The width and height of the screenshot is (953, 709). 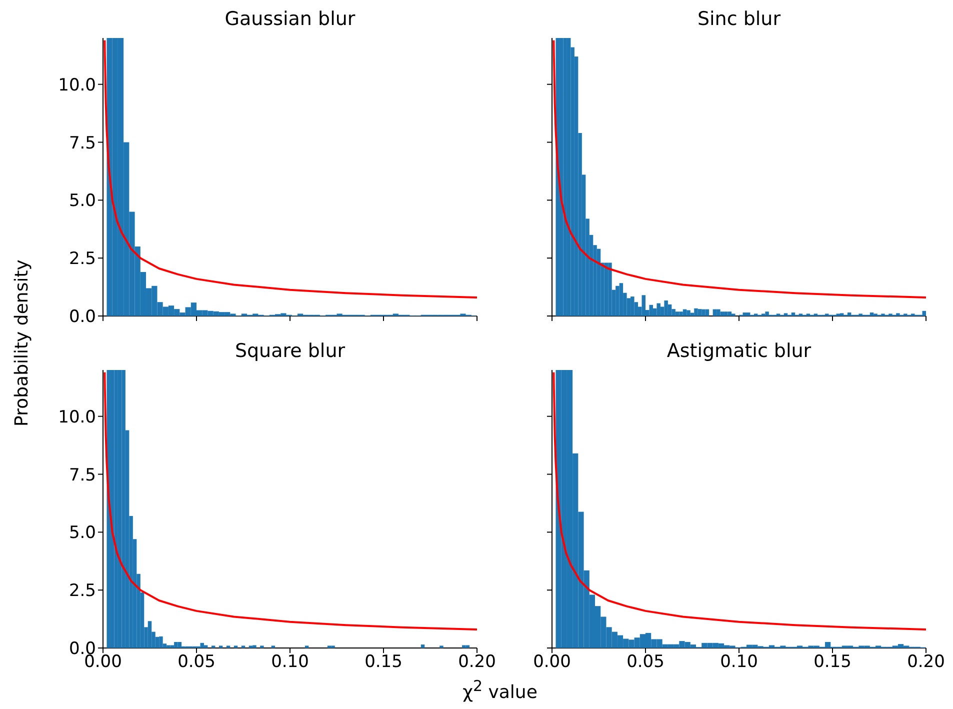 What do you see at coordinates (739, 19) in the screenshot?
I see `chart-title: Sinc blur` at bounding box center [739, 19].